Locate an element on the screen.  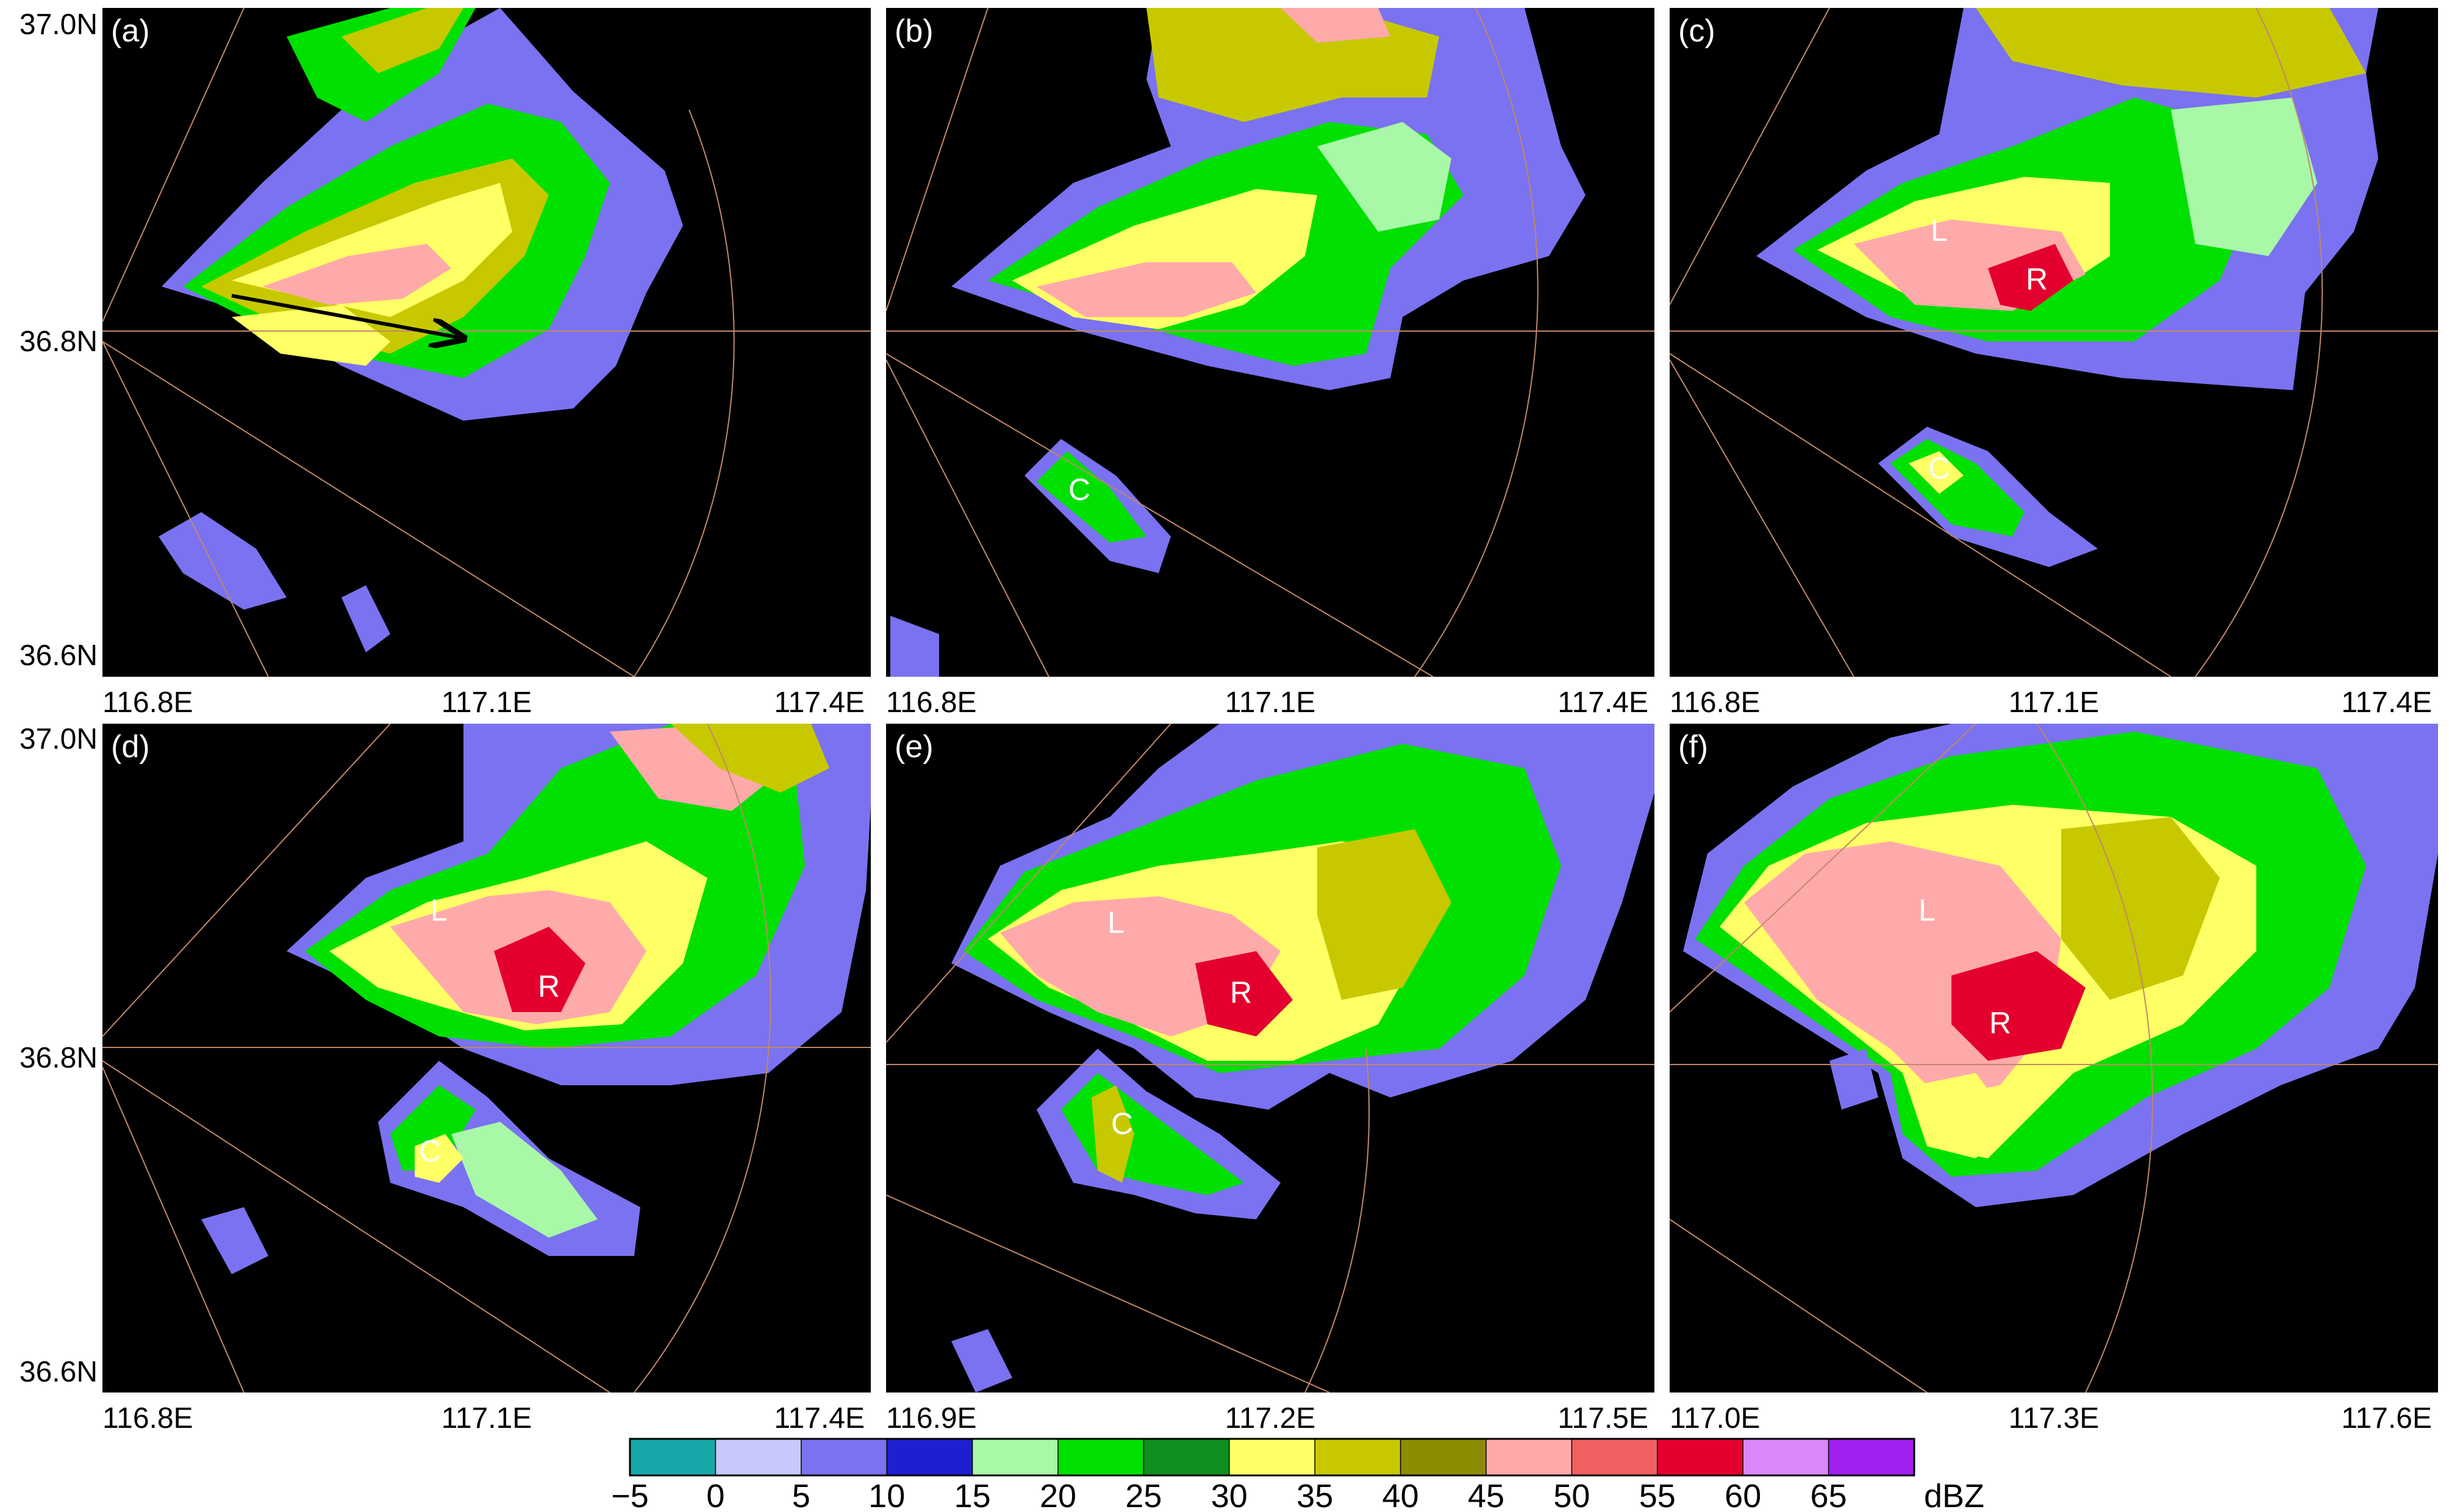
panel-d is located at coordinates (486, 1058).